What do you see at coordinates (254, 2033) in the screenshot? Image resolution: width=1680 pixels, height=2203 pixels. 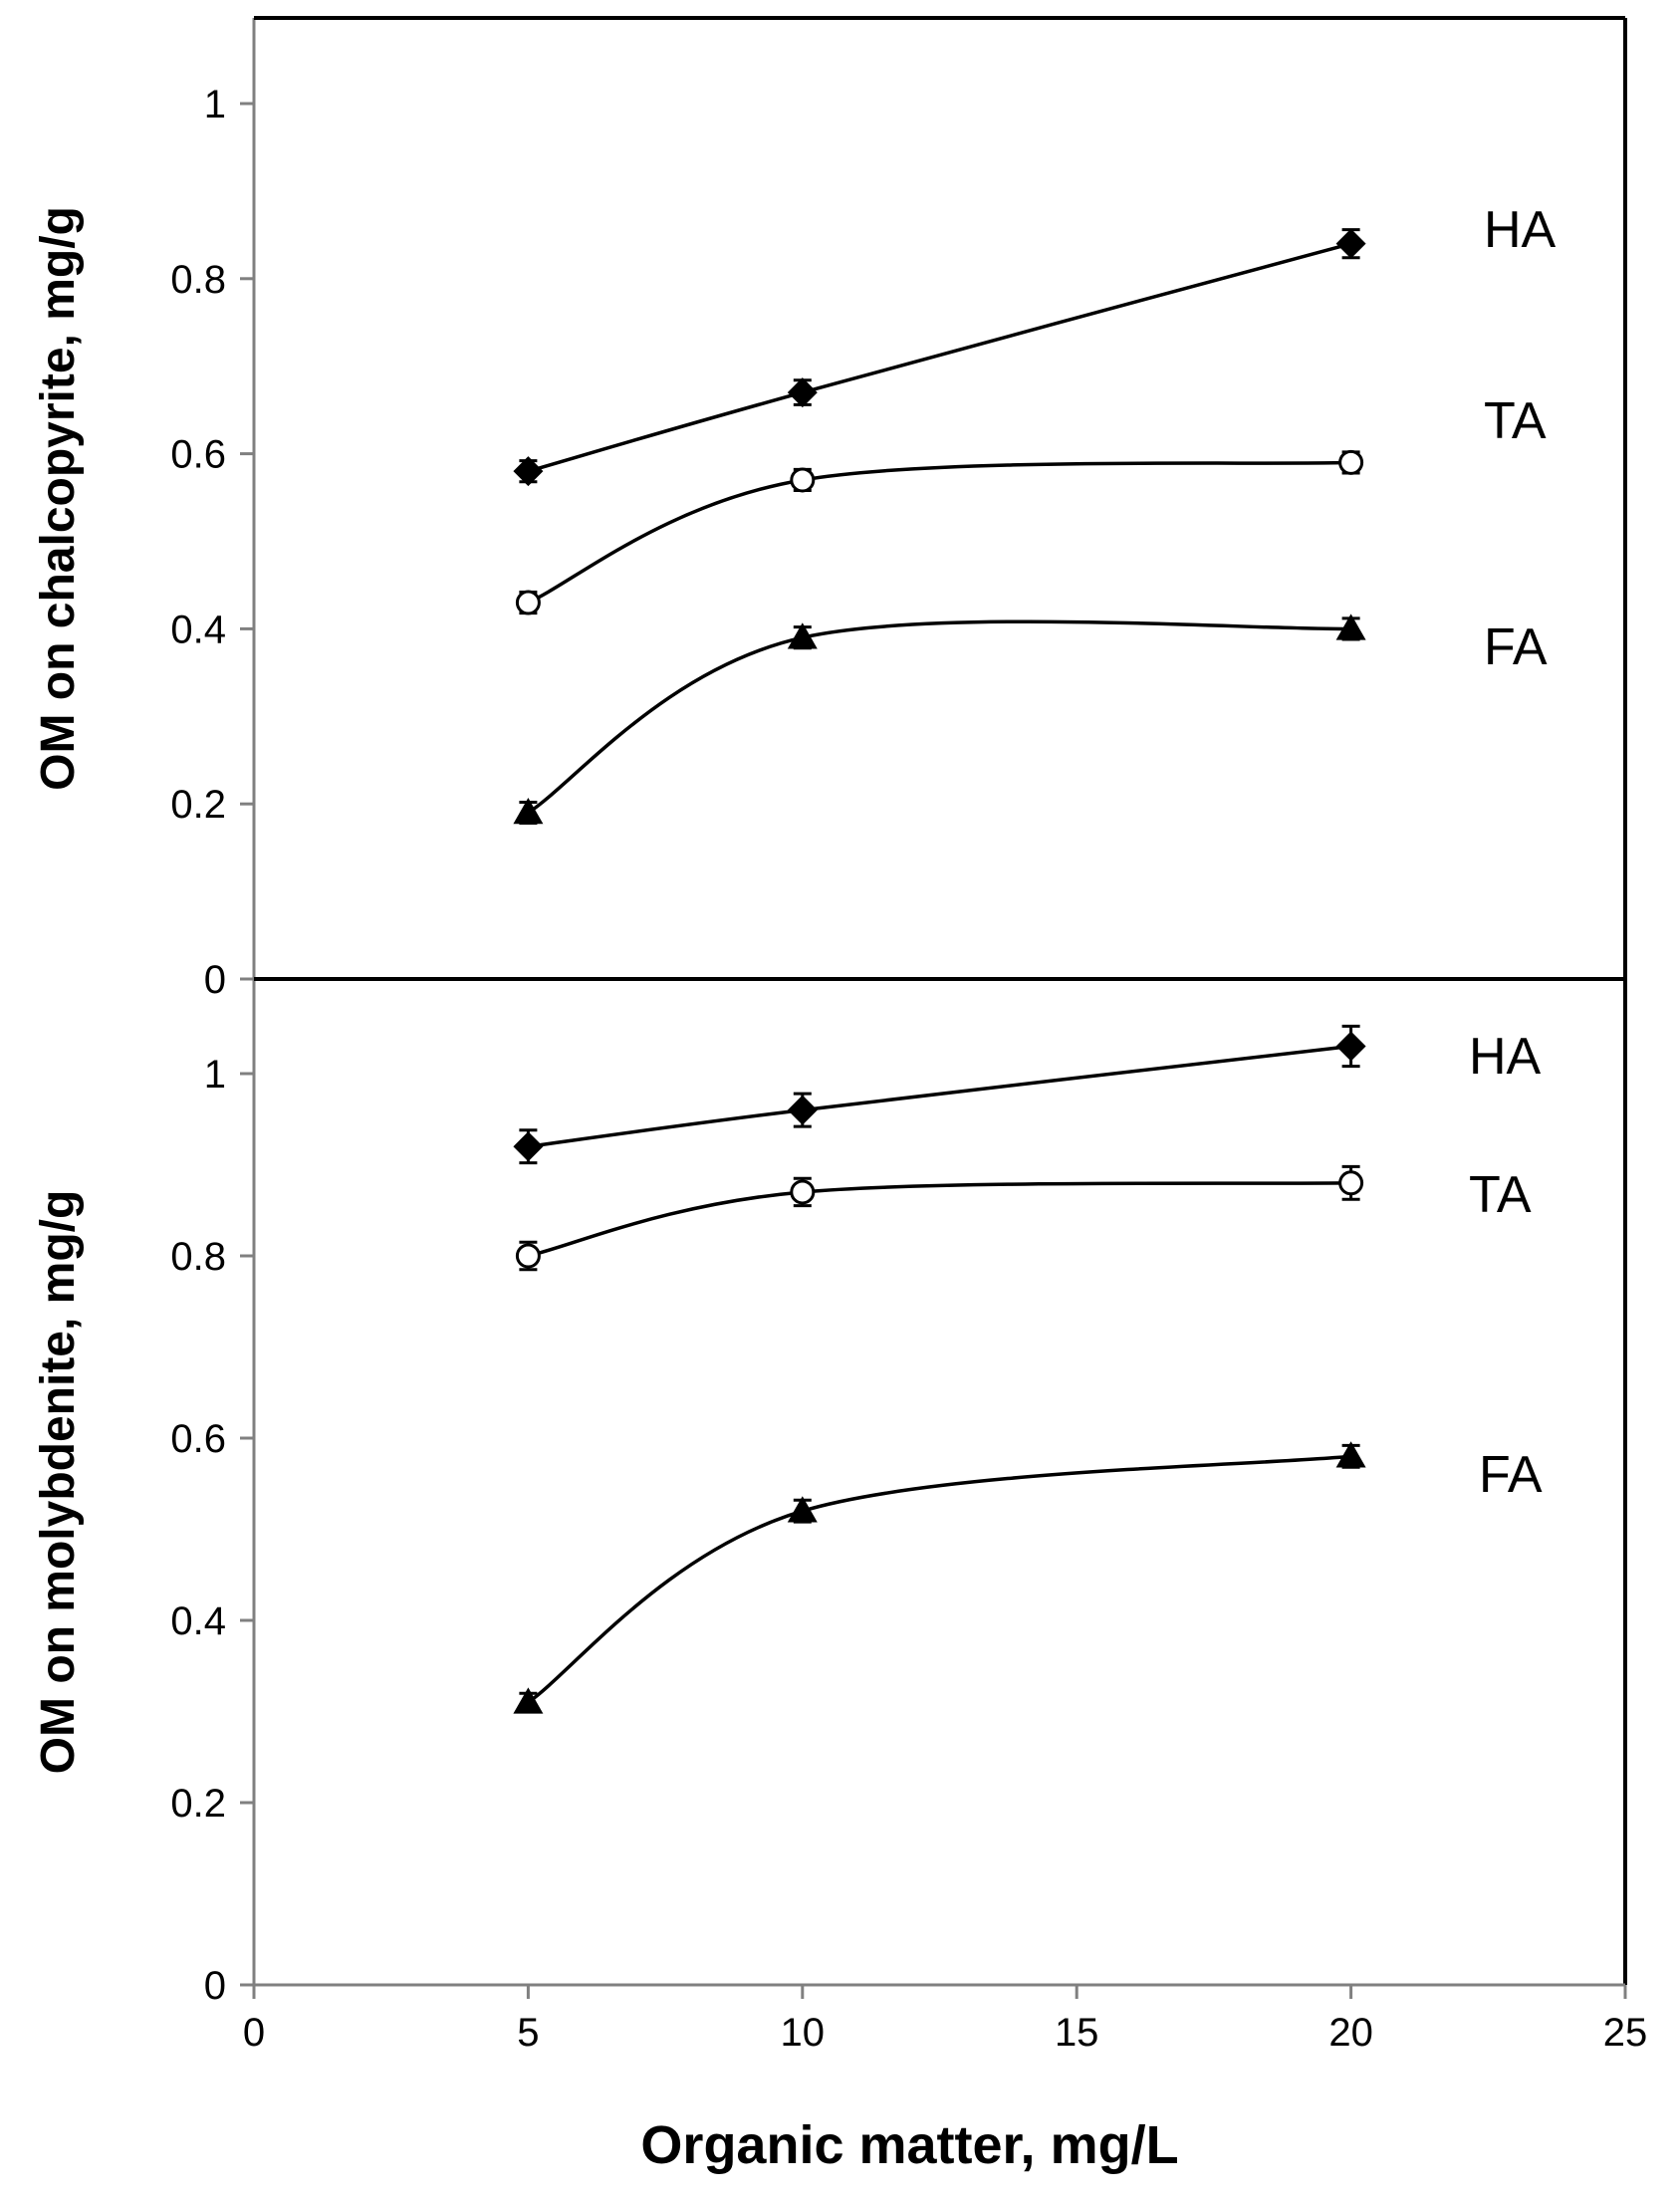 I see `x-tick-label: 0` at bounding box center [254, 2033].